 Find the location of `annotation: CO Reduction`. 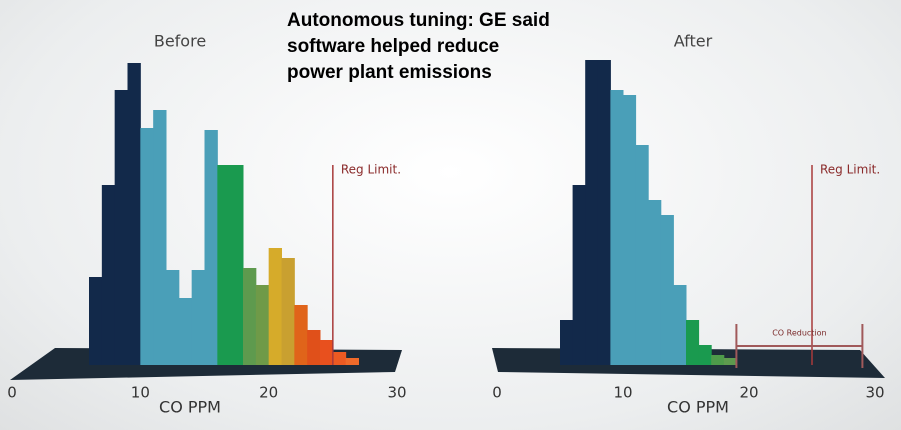

annotation: CO Reduction is located at coordinates (799, 333).